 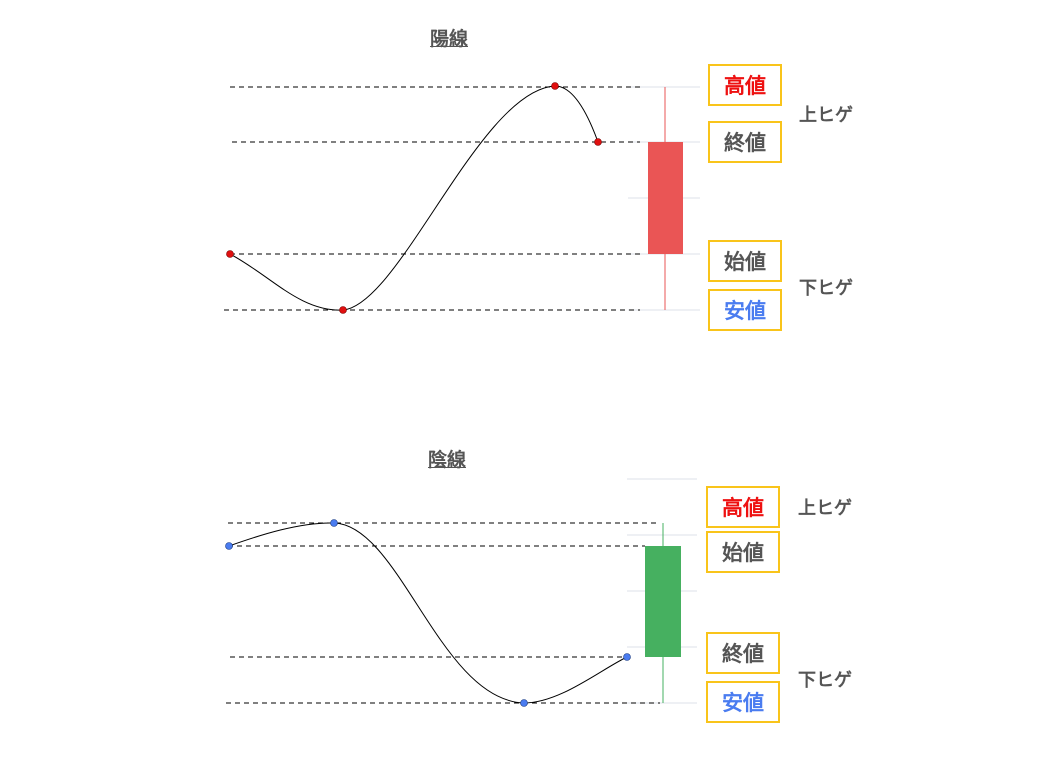 I want to click on bearish-low-point, so click(x=524, y=703).